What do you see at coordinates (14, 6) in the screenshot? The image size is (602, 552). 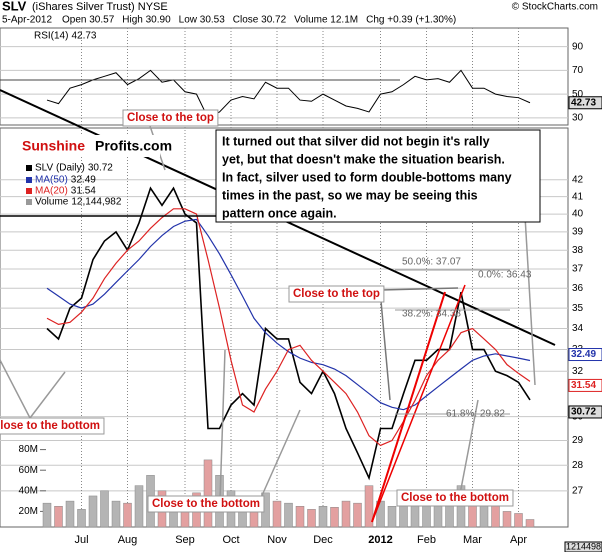 I see `chart-title: SLV` at bounding box center [14, 6].